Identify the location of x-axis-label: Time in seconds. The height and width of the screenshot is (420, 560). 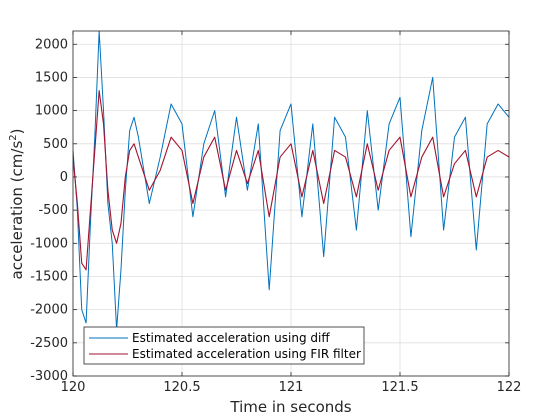
(290, 407).